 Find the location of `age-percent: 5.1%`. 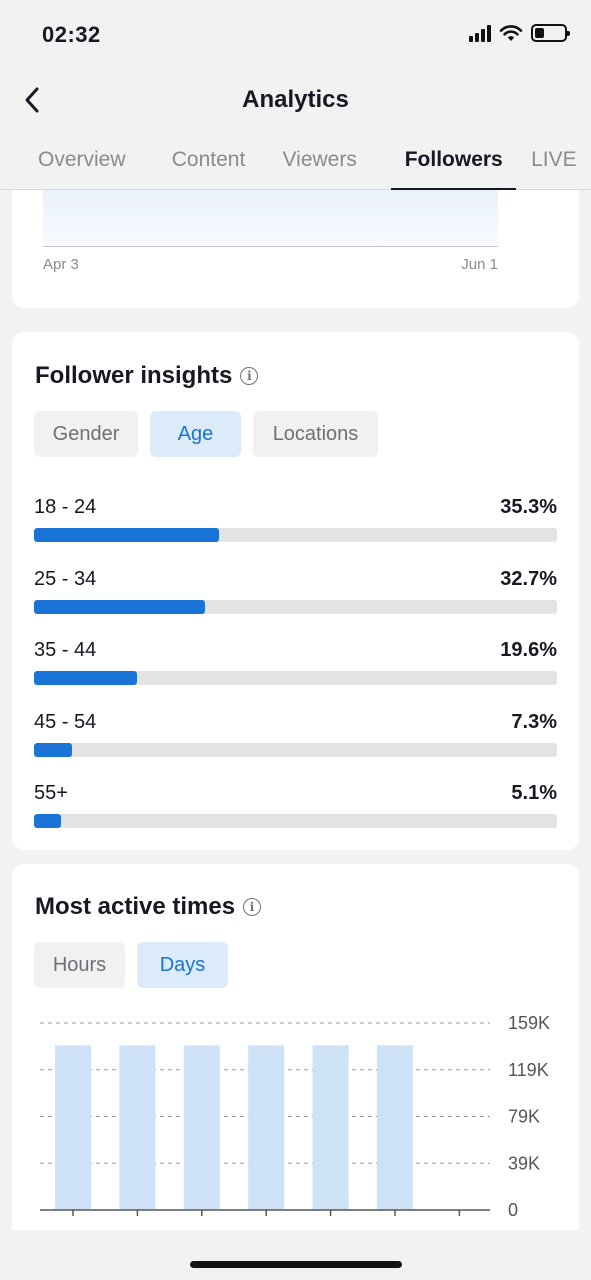

age-percent: 5.1% is located at coordinates (534, 793).